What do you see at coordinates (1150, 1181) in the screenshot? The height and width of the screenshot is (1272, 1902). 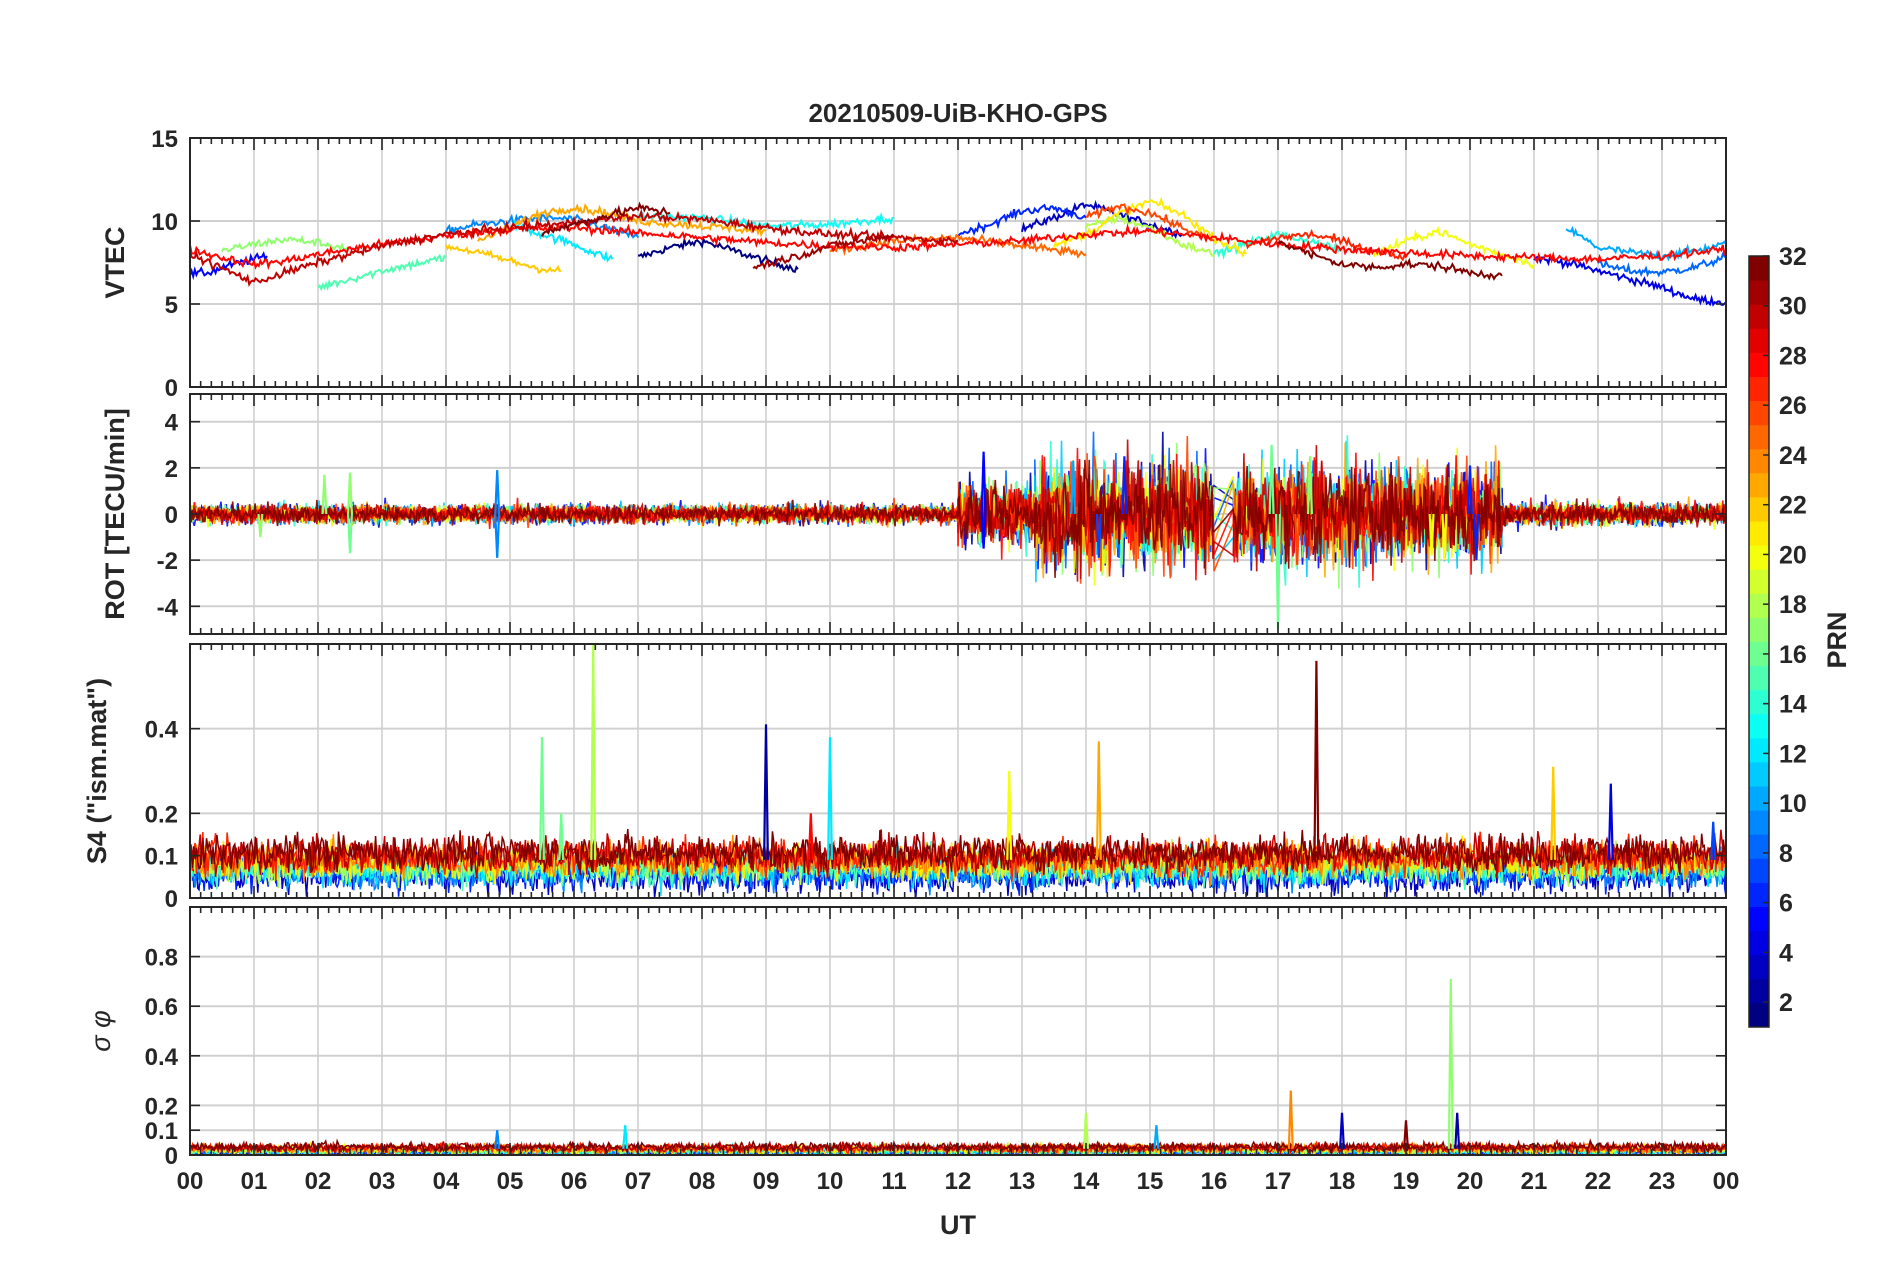 I see `x-tick-label: 15` at bounding box center [1150, 1181].